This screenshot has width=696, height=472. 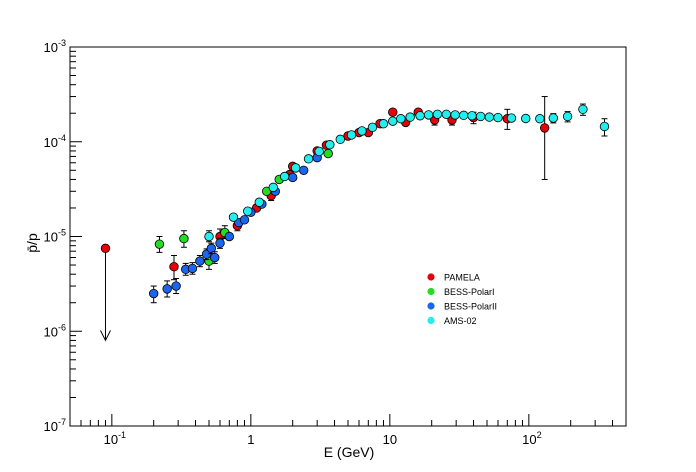 What do you see at coordinates (55, 141) in the screenshot?
I see `y-tick-label: 10⁻⁴` at bounding box center [55, 141].